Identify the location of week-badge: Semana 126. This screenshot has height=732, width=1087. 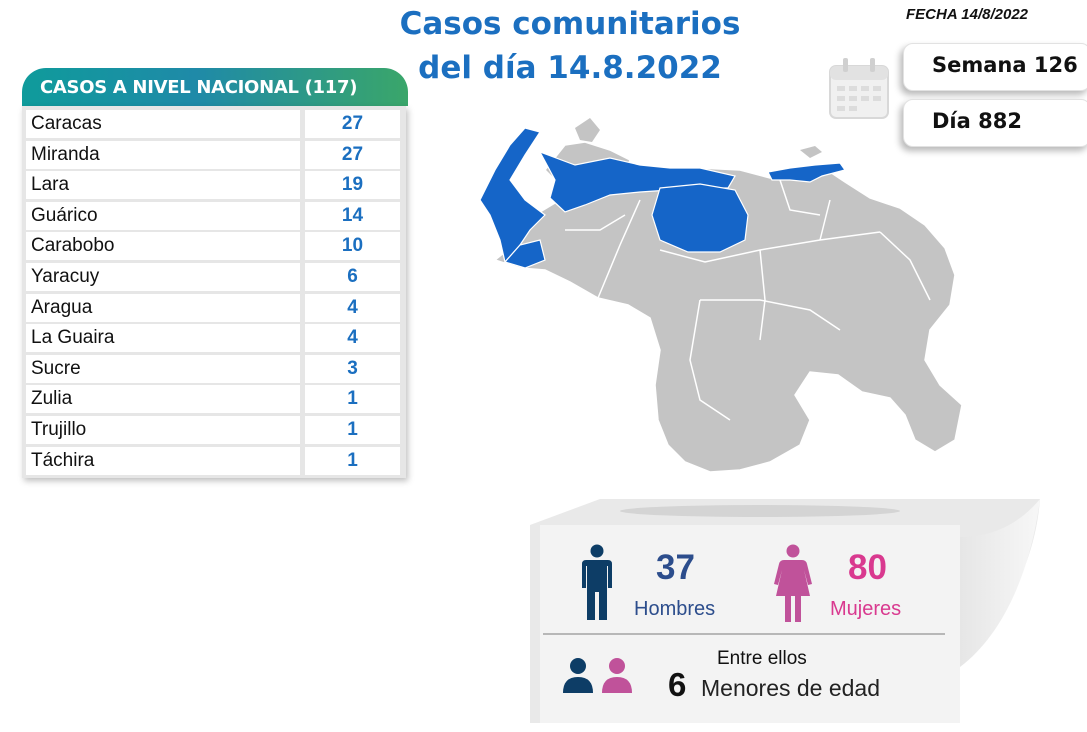
(995, 67).